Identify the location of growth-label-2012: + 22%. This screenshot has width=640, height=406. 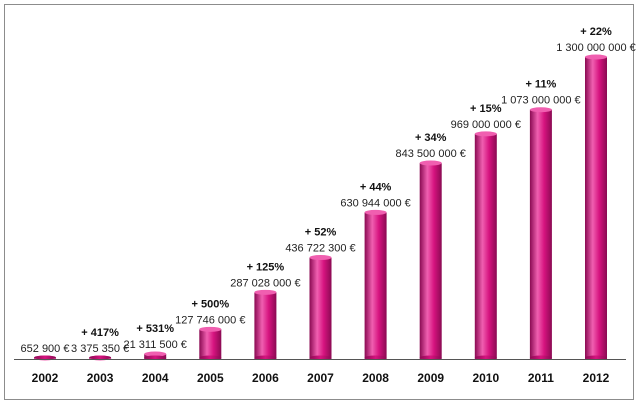
(596, 32).